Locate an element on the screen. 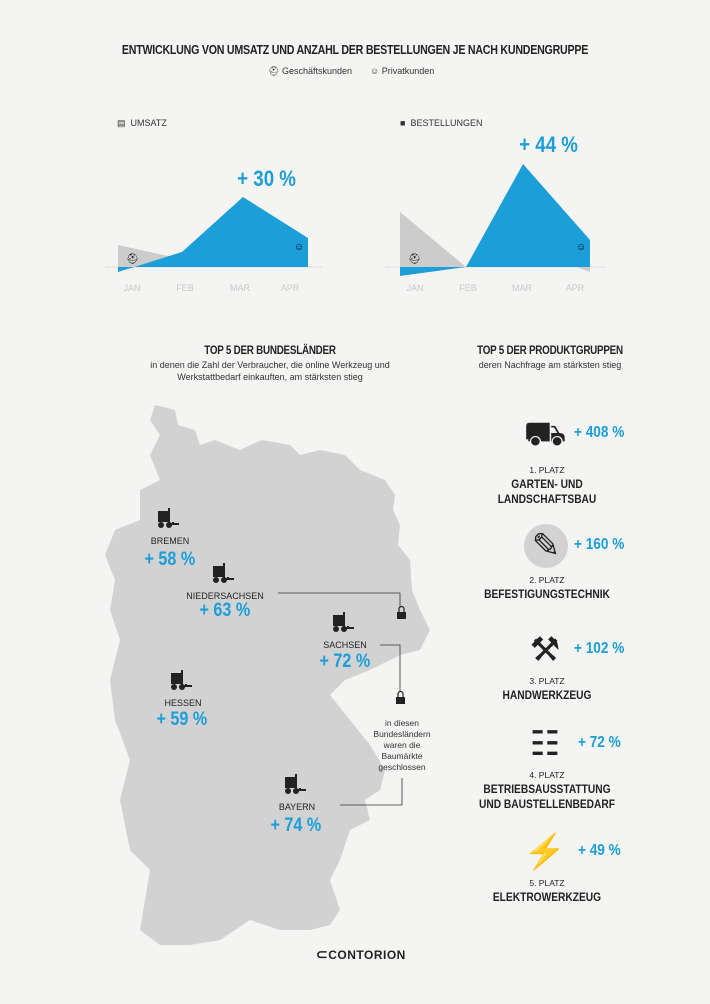 Image resolution: width=710 pixels, height=1004 pixels. coins-icon: ▤ is located at coordinates (121, 123).